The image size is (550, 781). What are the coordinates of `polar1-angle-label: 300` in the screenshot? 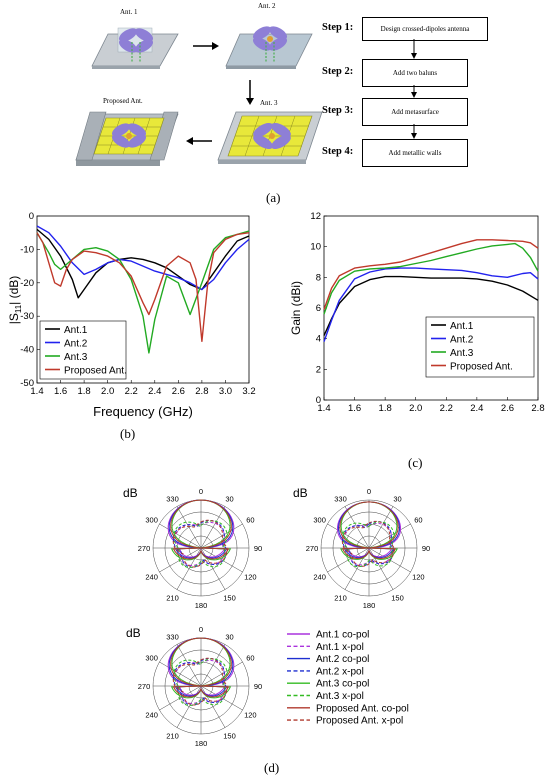 It's located at (151, 520).